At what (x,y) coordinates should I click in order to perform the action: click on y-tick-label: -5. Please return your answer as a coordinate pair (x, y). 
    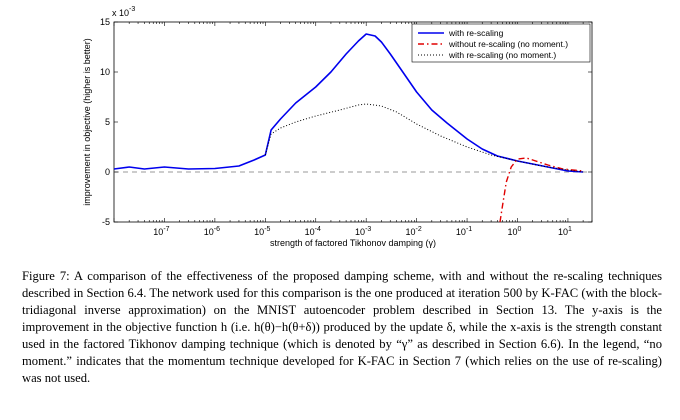
    Looking at the image, I should click on (106, 222).